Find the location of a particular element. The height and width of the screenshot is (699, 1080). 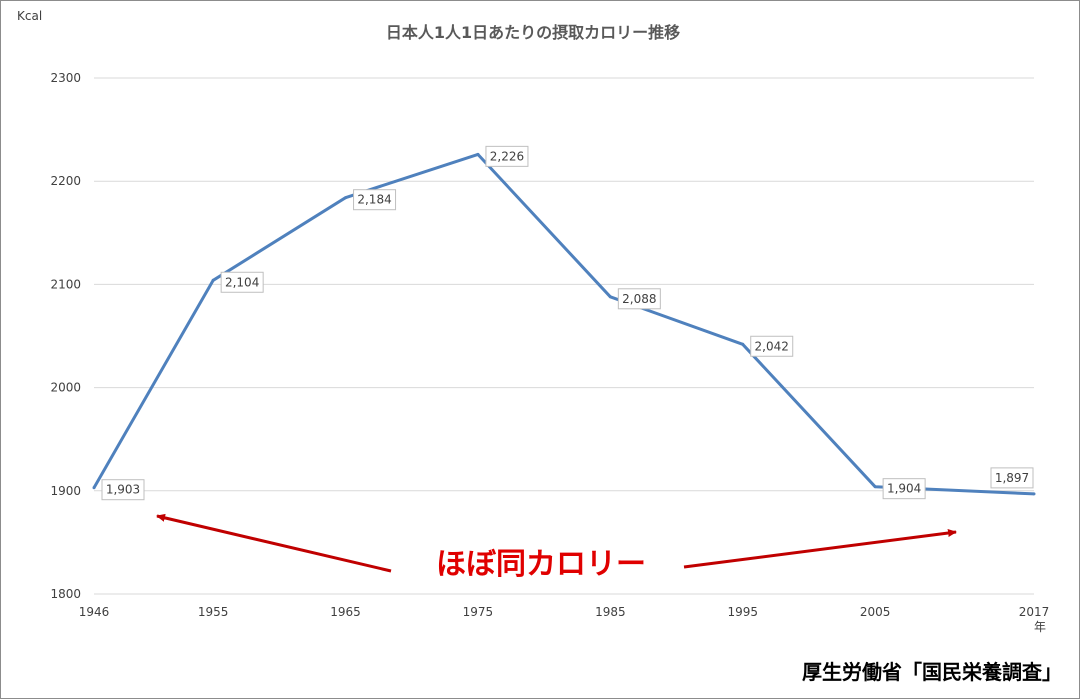

y-tick-label: 1800 is located at coordinates (65, 594).